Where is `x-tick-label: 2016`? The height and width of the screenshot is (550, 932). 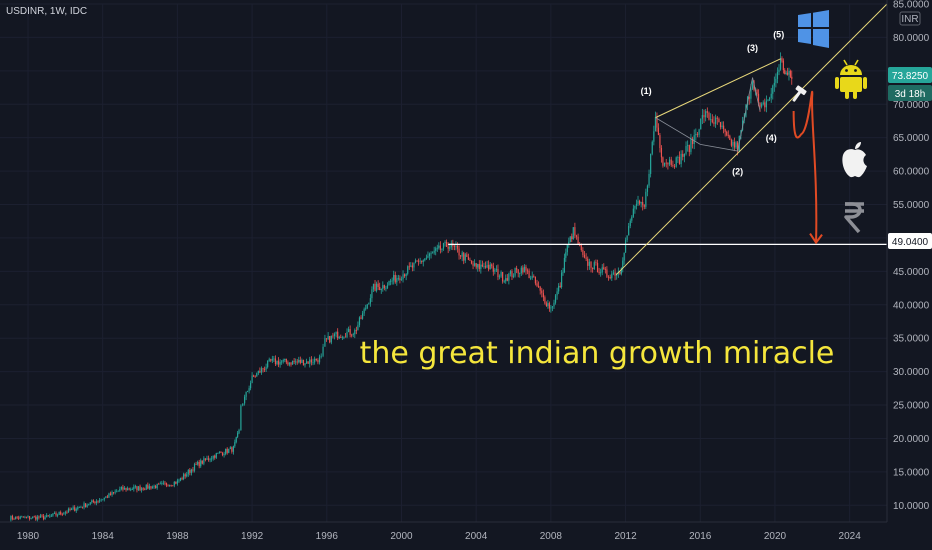
x-tick-label: 2016 is located at coordinates (700, 536).